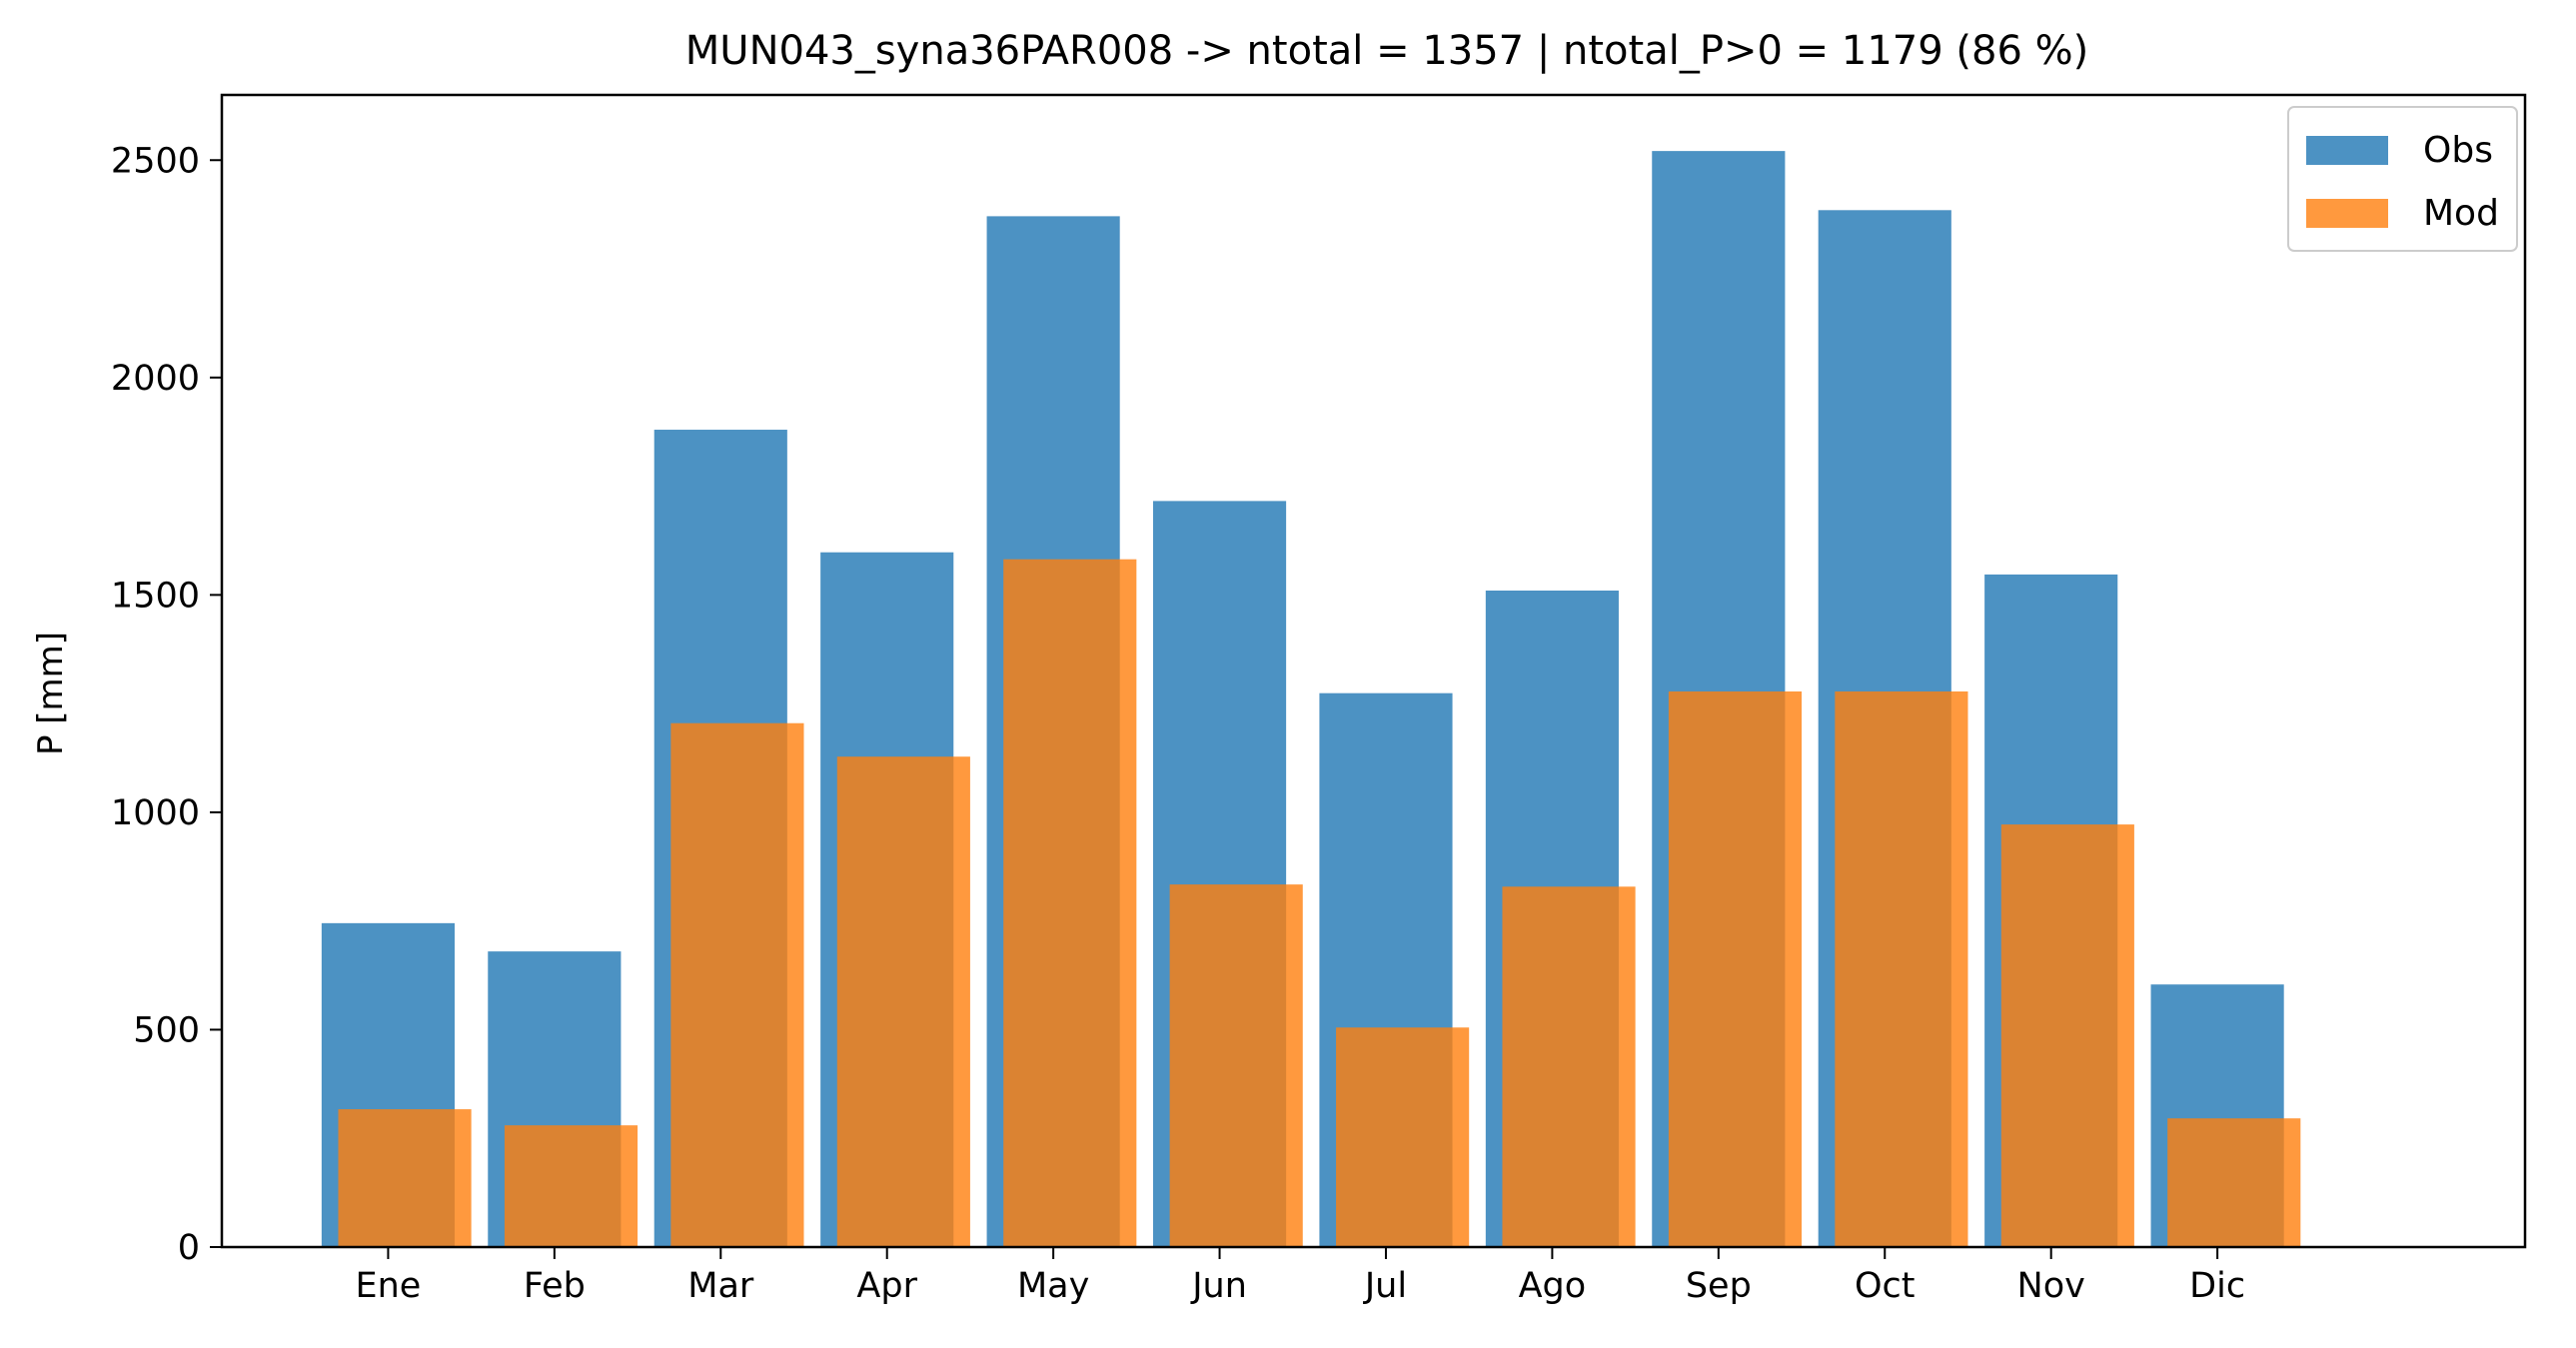  Describe the element at coordinates (155, 379) in the screenshot. I see `y-tick-label: 2000` at that location.